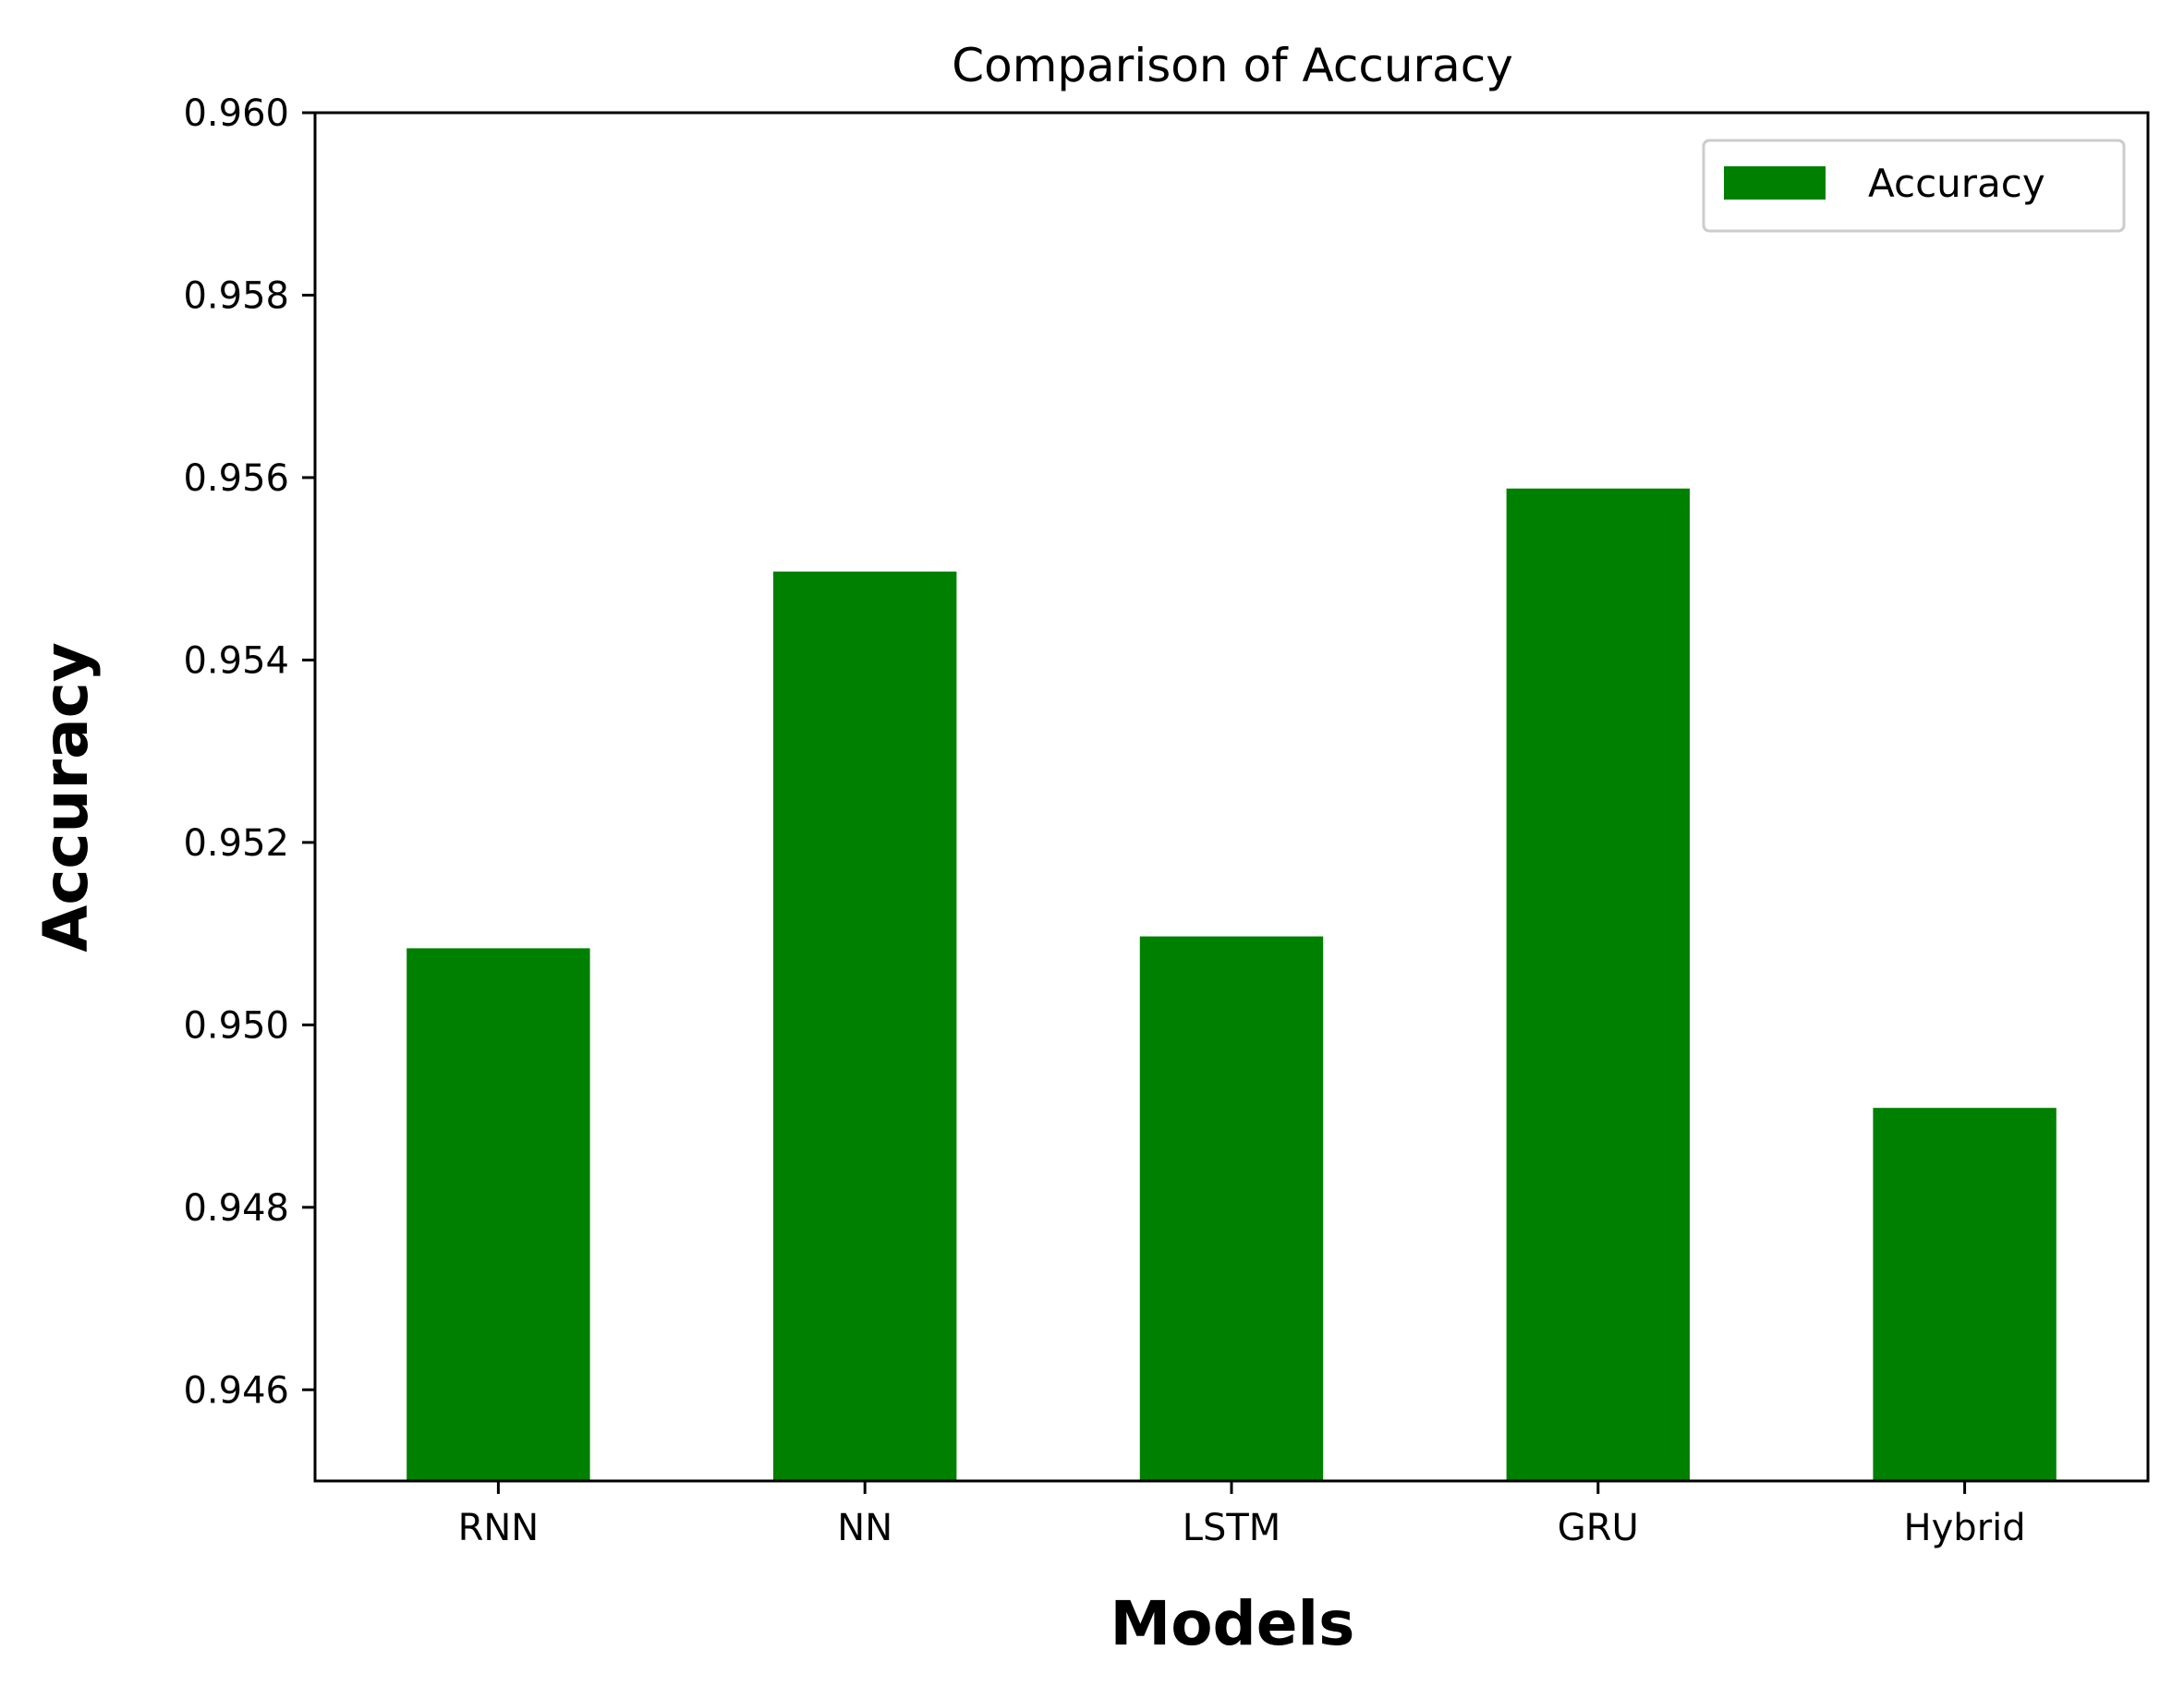 The image size is (2184, 1699). Describe the element at coordinates (236, 1025) in the screenshot. I see `y-tick-label: 0.950` at that location.